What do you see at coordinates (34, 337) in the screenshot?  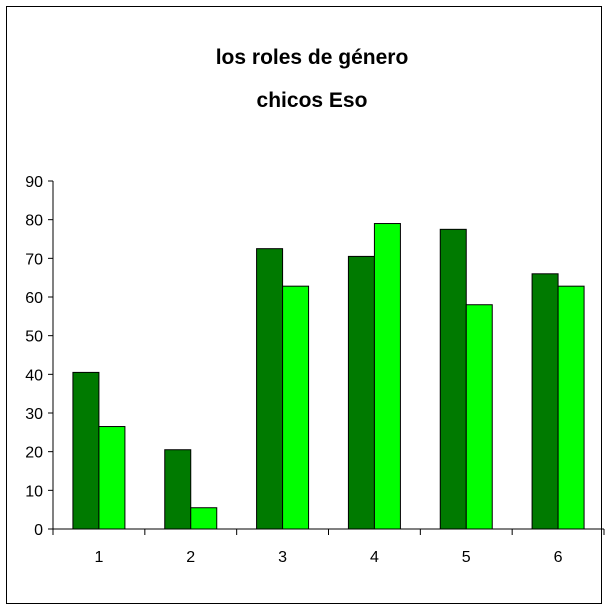 I see `y-tick-label-50: 50` at bounding box center [34, 337].